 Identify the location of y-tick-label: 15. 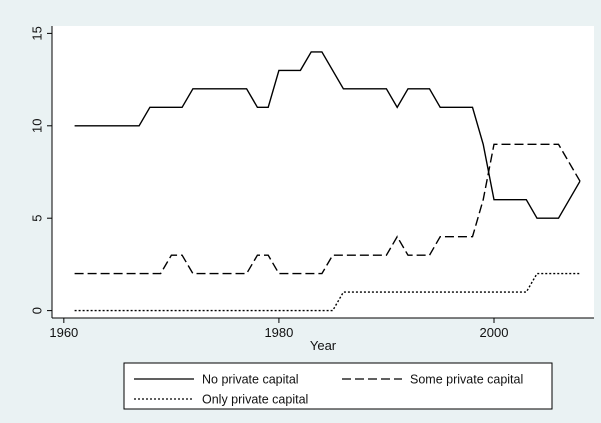
(36, 33).